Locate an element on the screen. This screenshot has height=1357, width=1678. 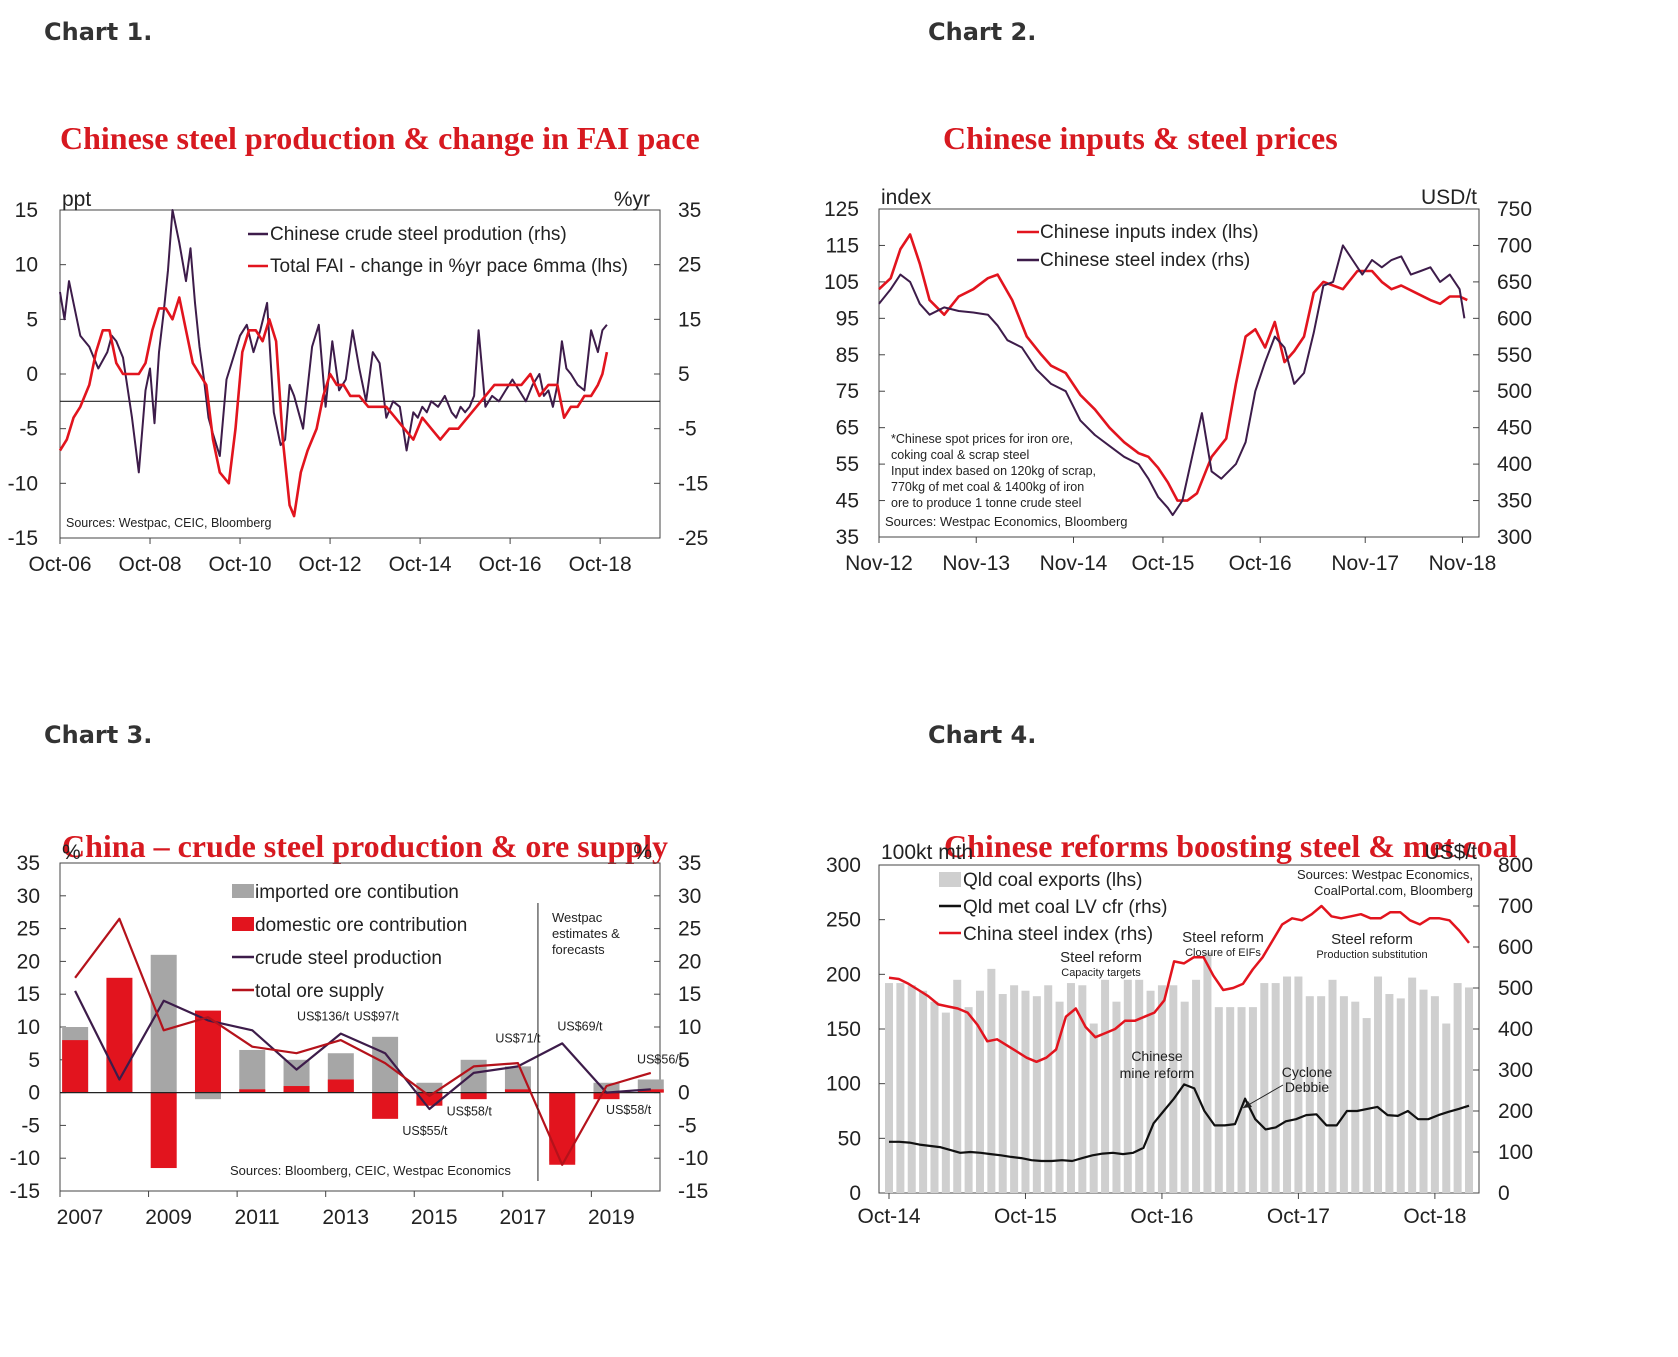
chart-3-left-unit: % is located at coordinates (71, 852).